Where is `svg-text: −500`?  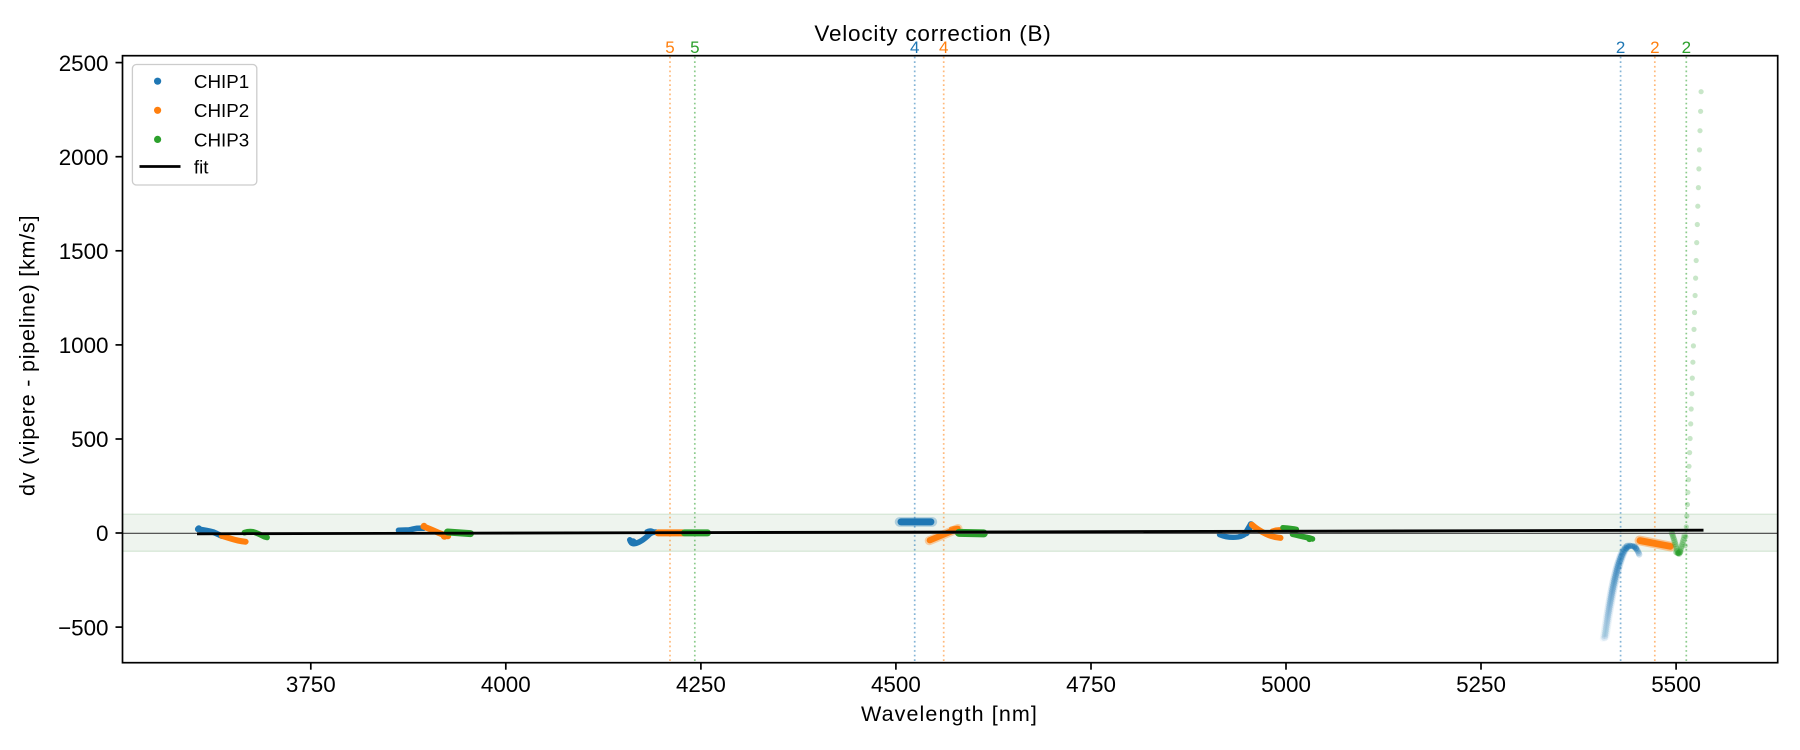
svg-text: −500 is located at coordinates (83, 627).